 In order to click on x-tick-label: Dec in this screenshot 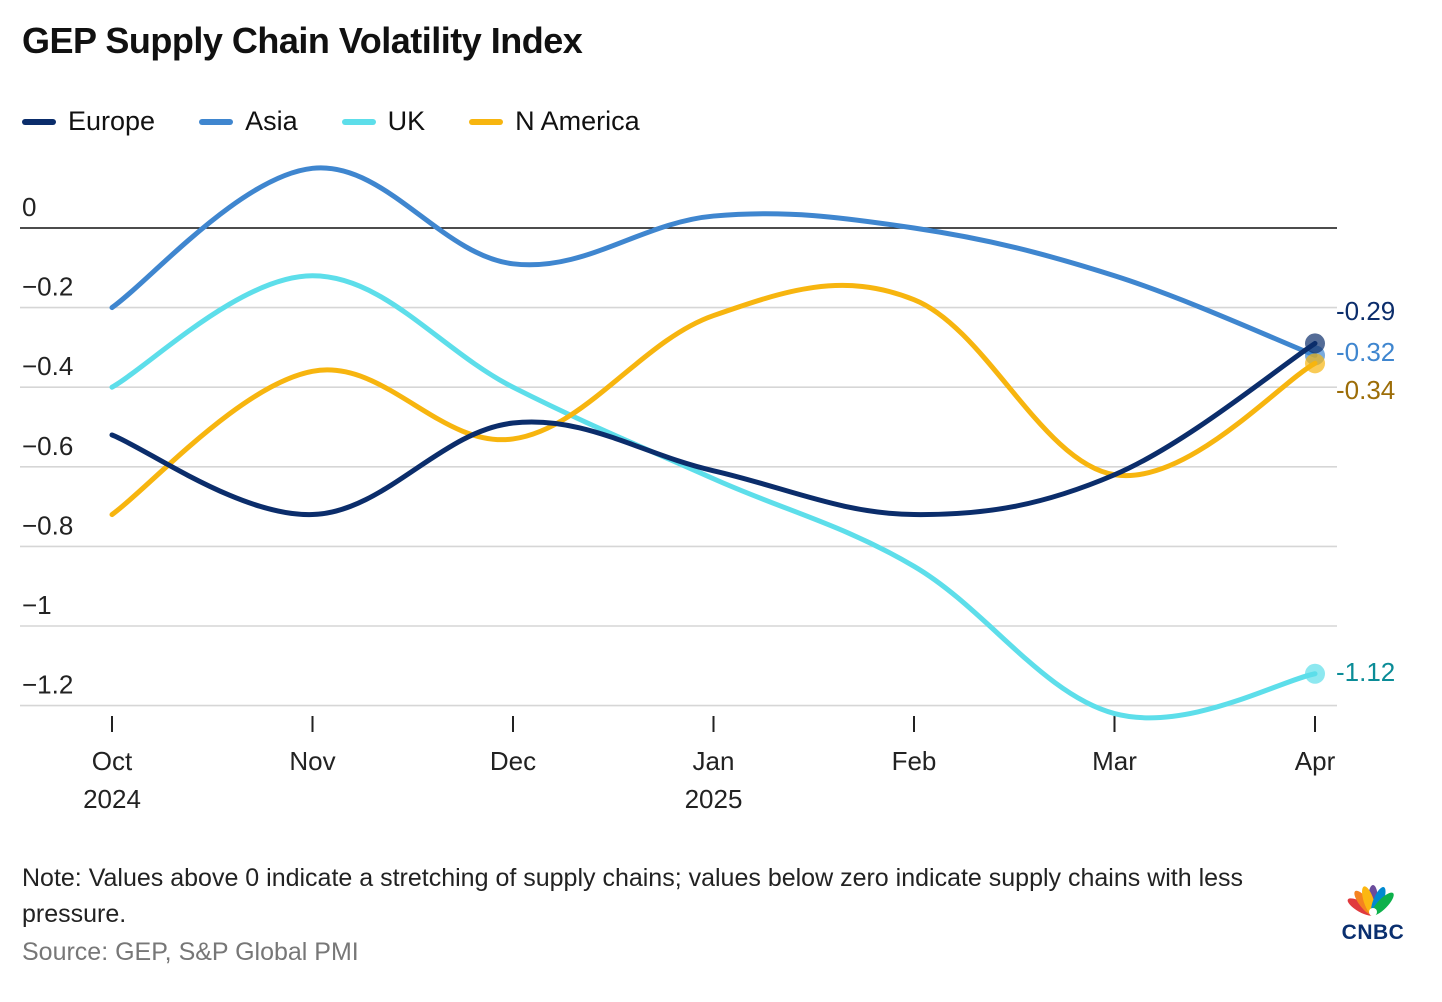, I will do `click(513, 761)`.